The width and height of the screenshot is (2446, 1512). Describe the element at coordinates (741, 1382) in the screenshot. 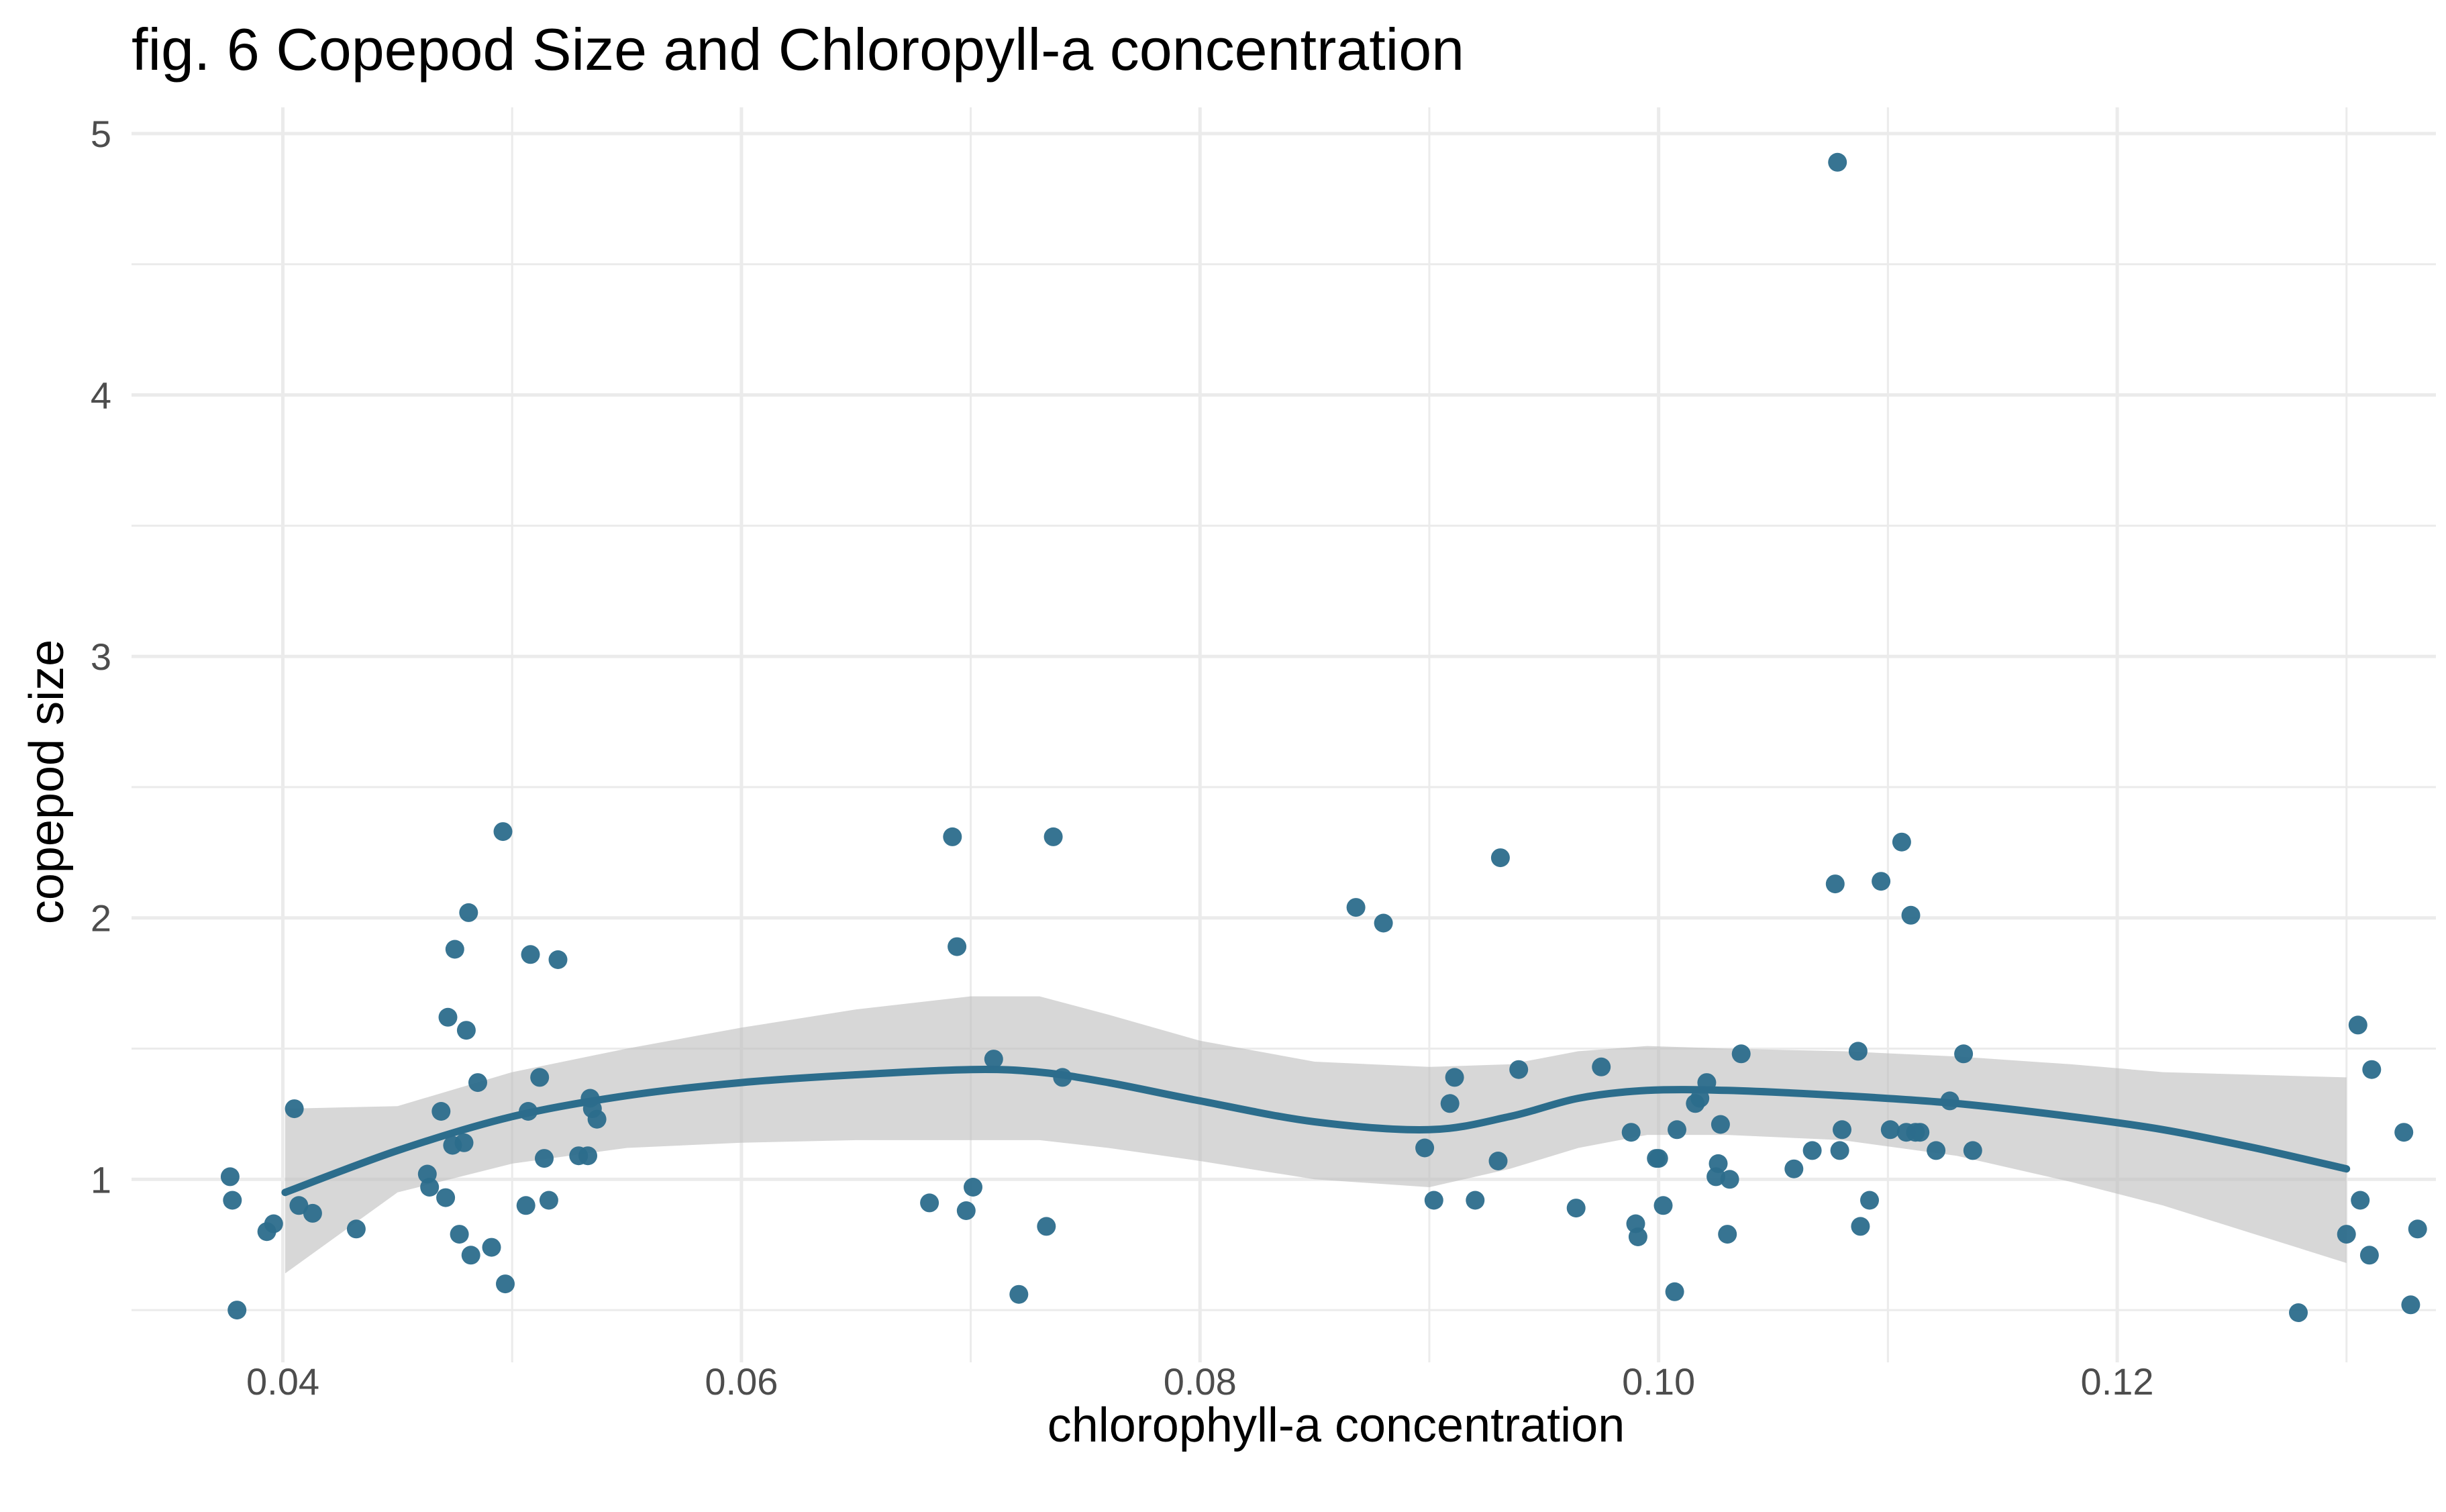

I see `x-tick-label: 0.06` at that location.